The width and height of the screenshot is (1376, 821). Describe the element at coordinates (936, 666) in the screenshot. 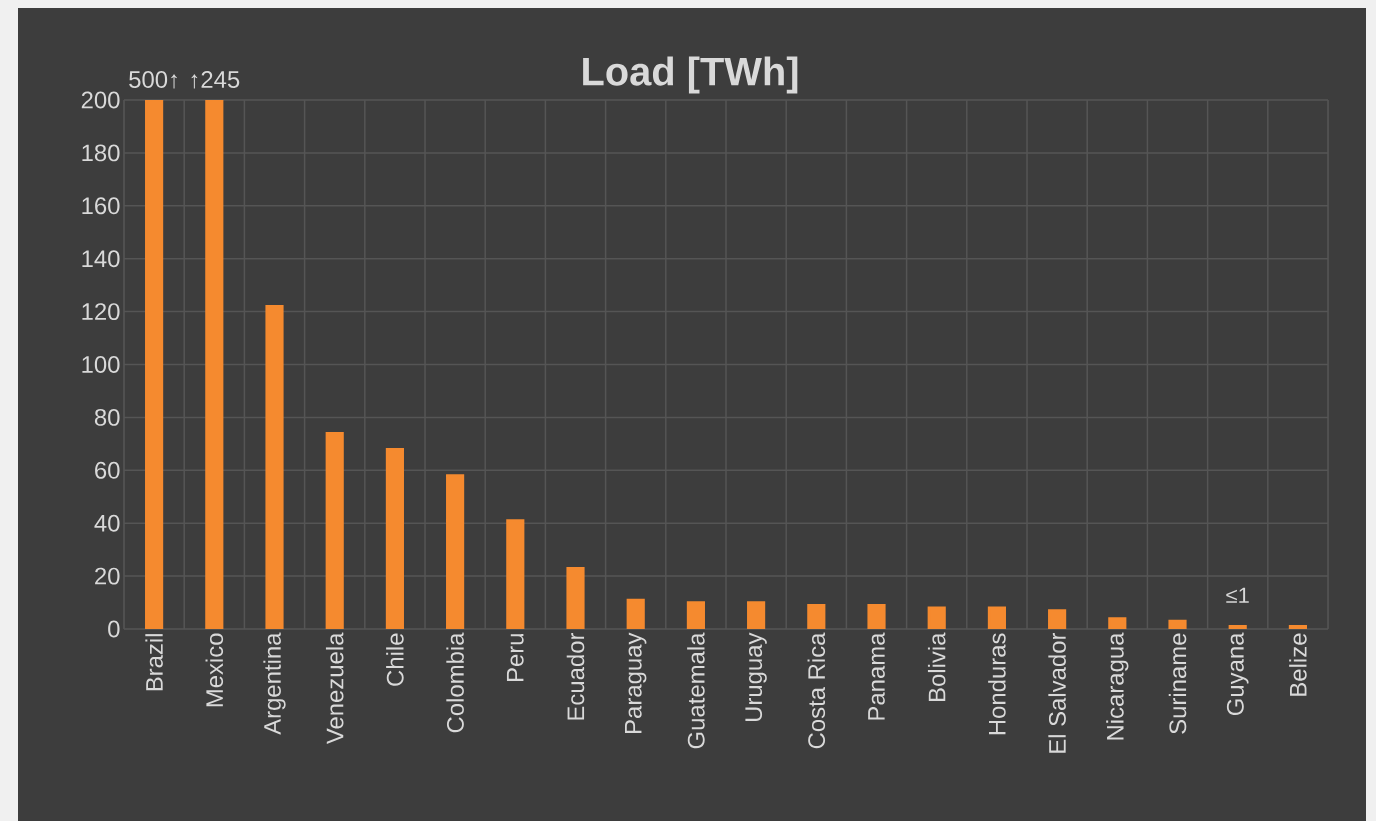

I see `x-tick-label: Bolivia` at that location.